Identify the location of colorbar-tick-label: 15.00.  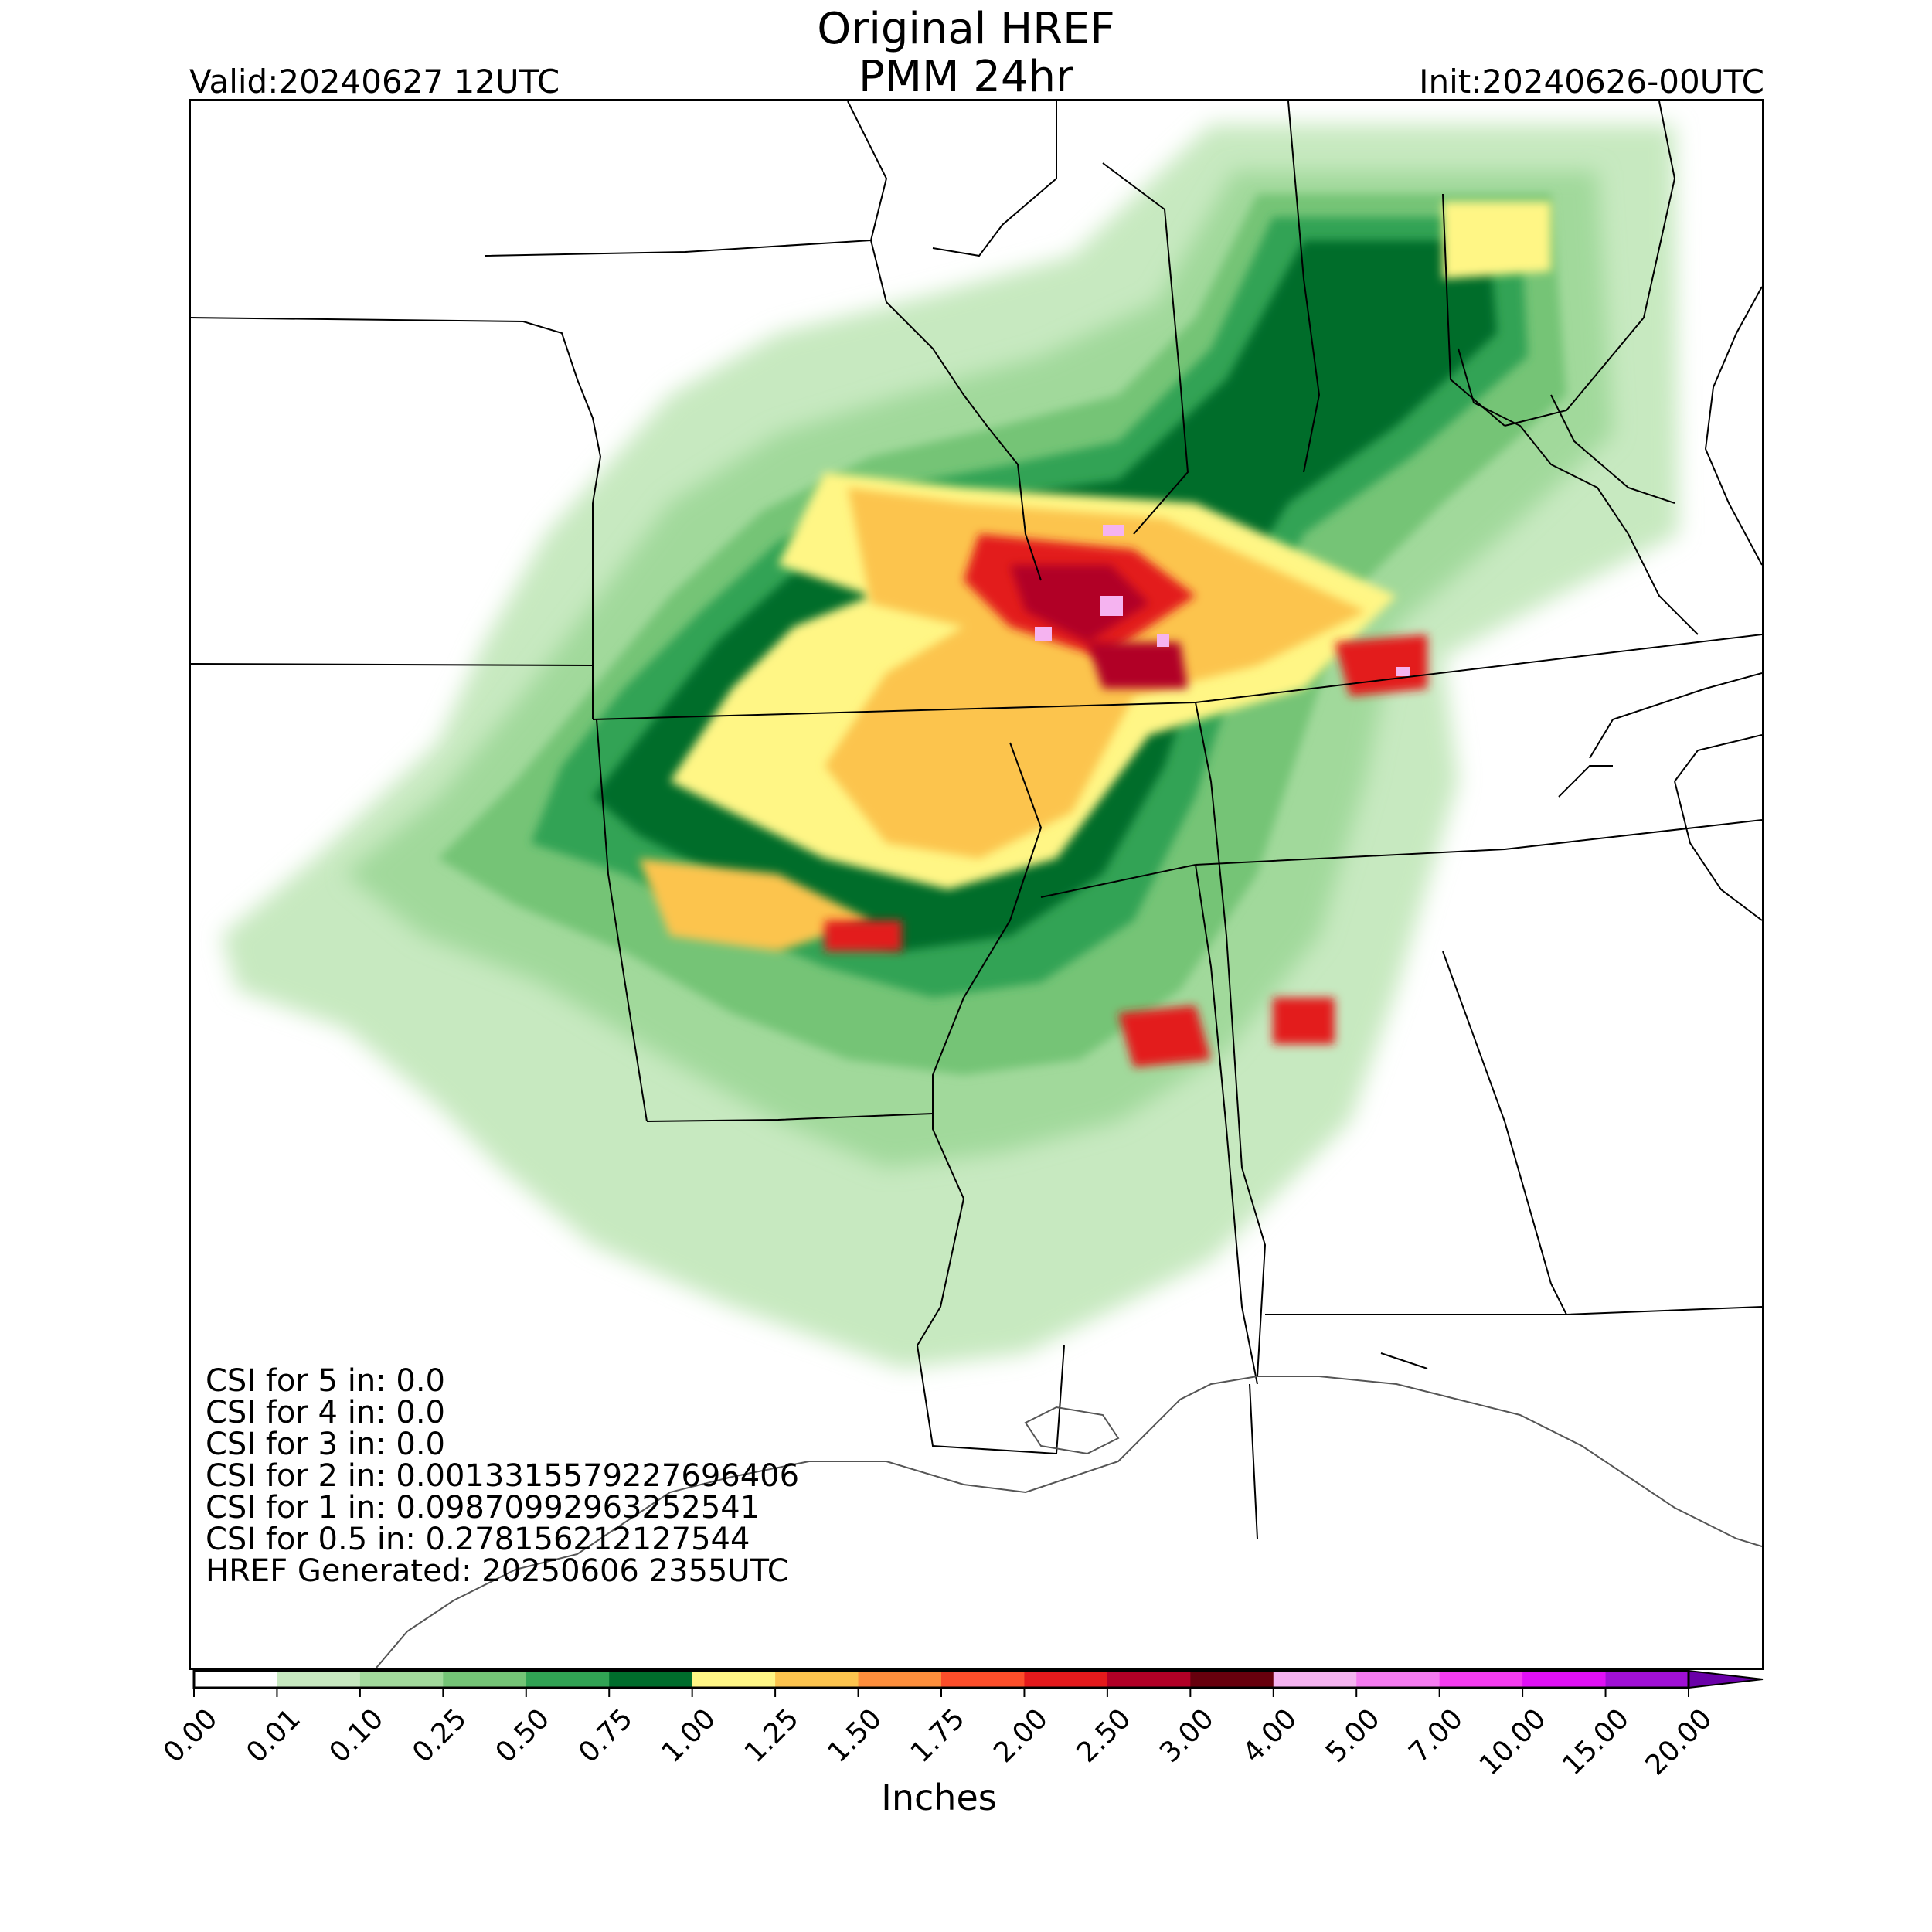
(1596, 1742).